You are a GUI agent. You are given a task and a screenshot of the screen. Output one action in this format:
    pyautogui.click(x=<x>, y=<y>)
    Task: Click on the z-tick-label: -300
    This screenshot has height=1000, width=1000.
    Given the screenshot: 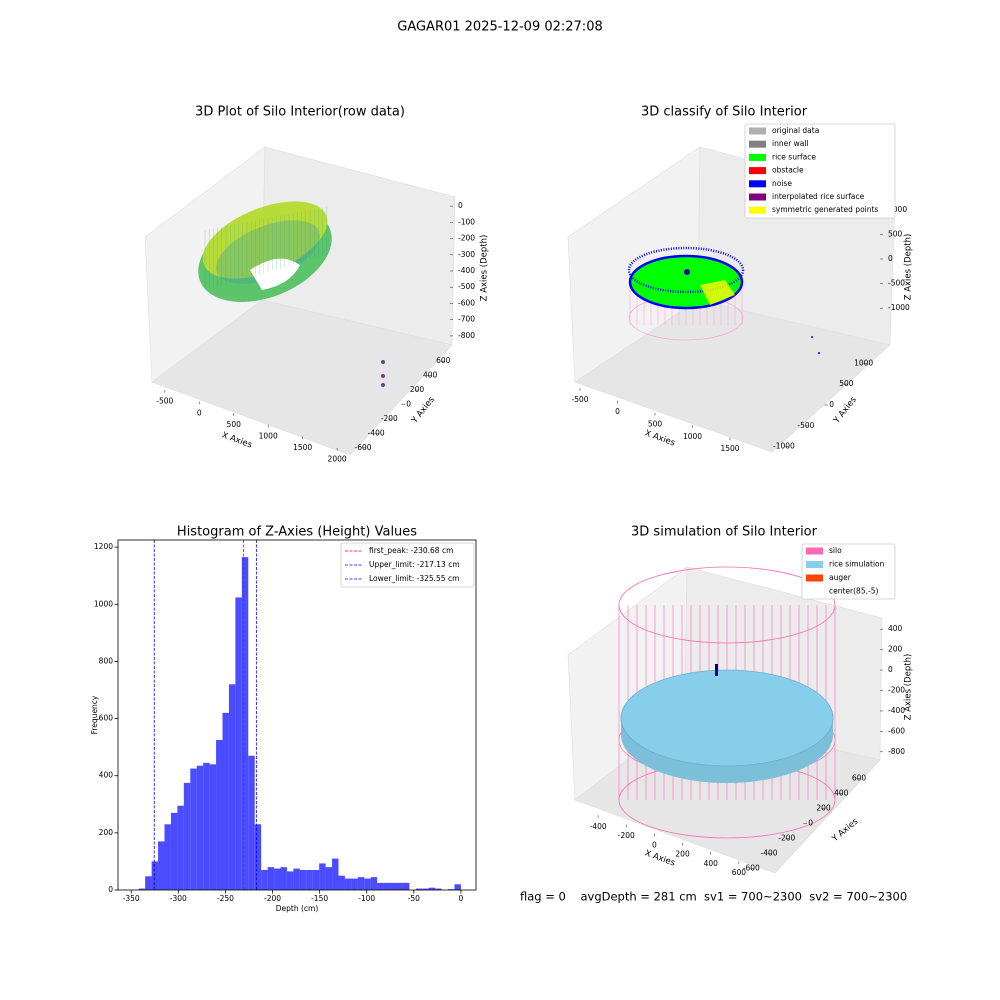 What is the action you would take?
    pyautogui.click(x=466, y=254)
    